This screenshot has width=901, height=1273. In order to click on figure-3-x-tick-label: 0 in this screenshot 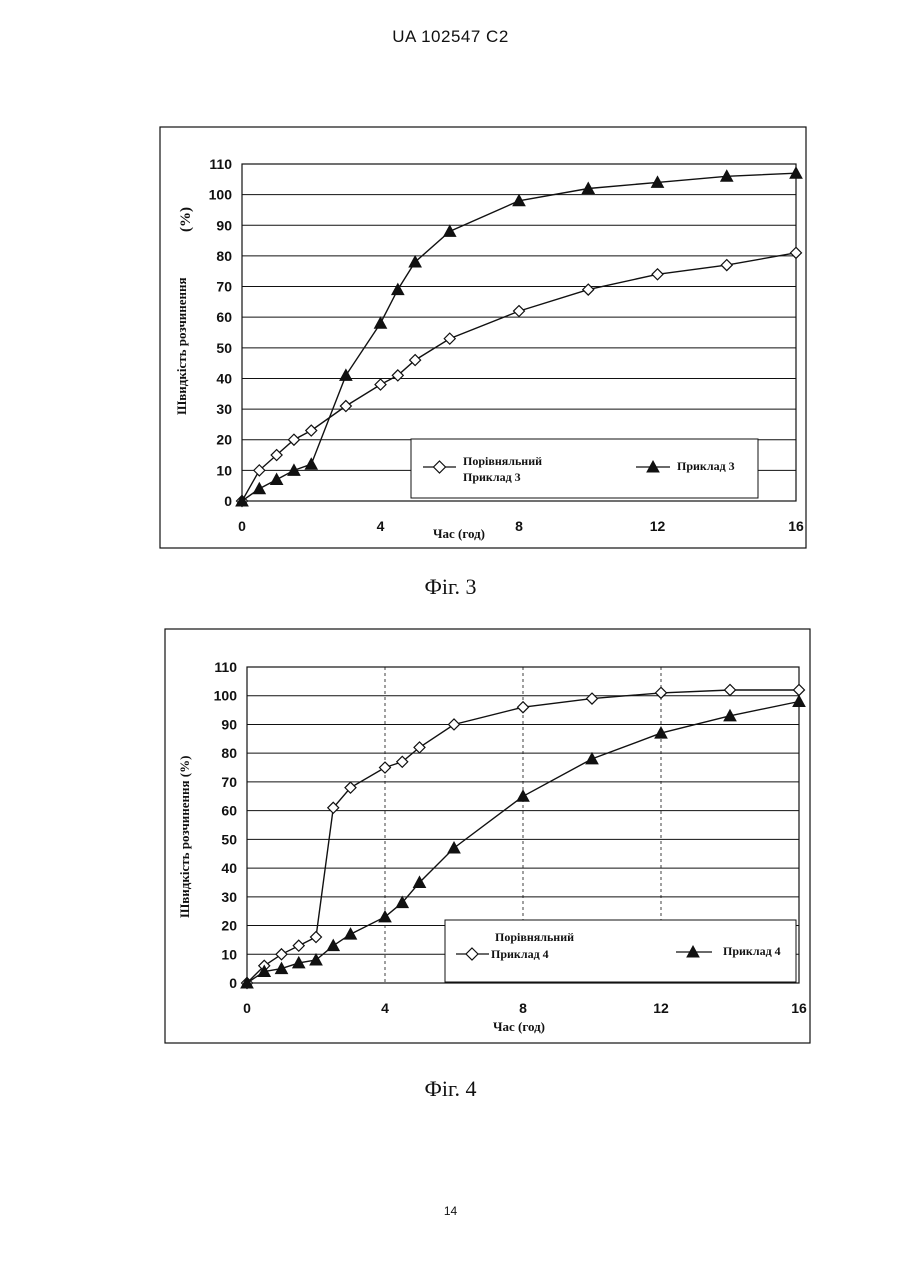, I will do `click(242, 526)`.